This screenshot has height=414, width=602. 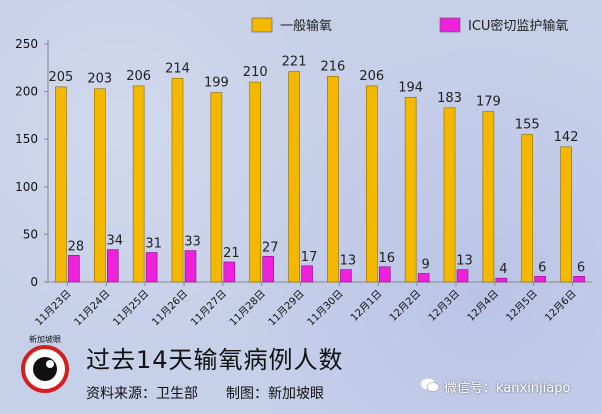 I want to click on x-tick-label: 11月25日, so click(x=131, y=308).